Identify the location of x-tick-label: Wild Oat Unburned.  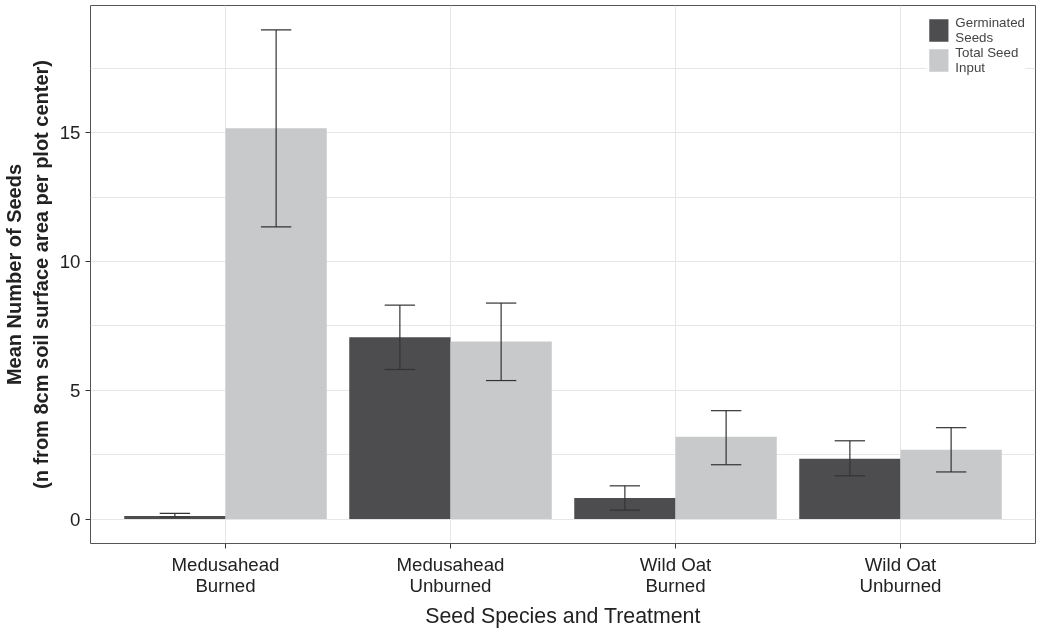
(900, 574).